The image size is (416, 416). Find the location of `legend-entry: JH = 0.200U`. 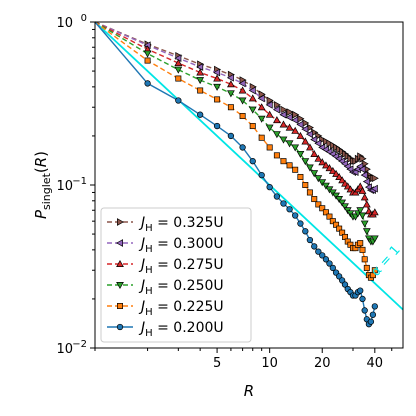

legend-entry: JH = 0.200U is located at coordinates (165, 329).